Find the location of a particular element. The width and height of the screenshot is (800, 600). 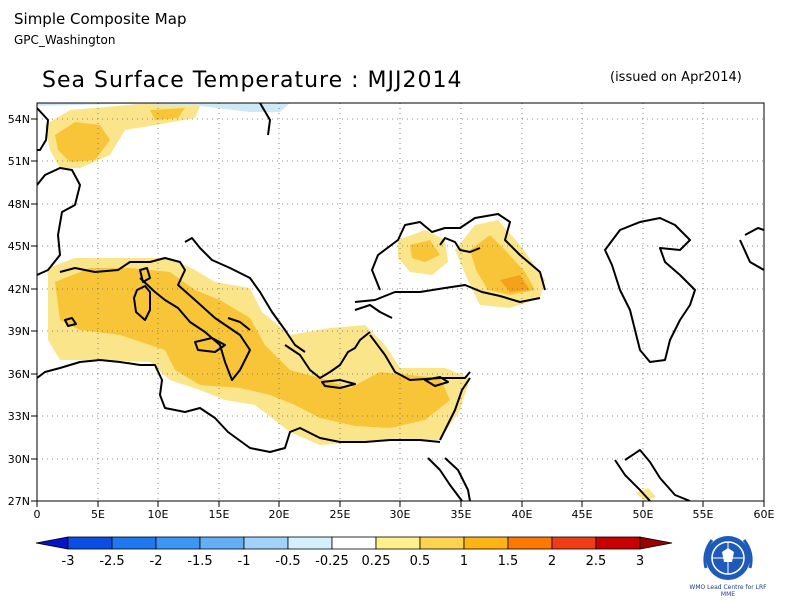

lat-labels: 54N 51N 48N 45N 42N 39N 36N 33N 30N 27N is located at coordinates (19, 310).